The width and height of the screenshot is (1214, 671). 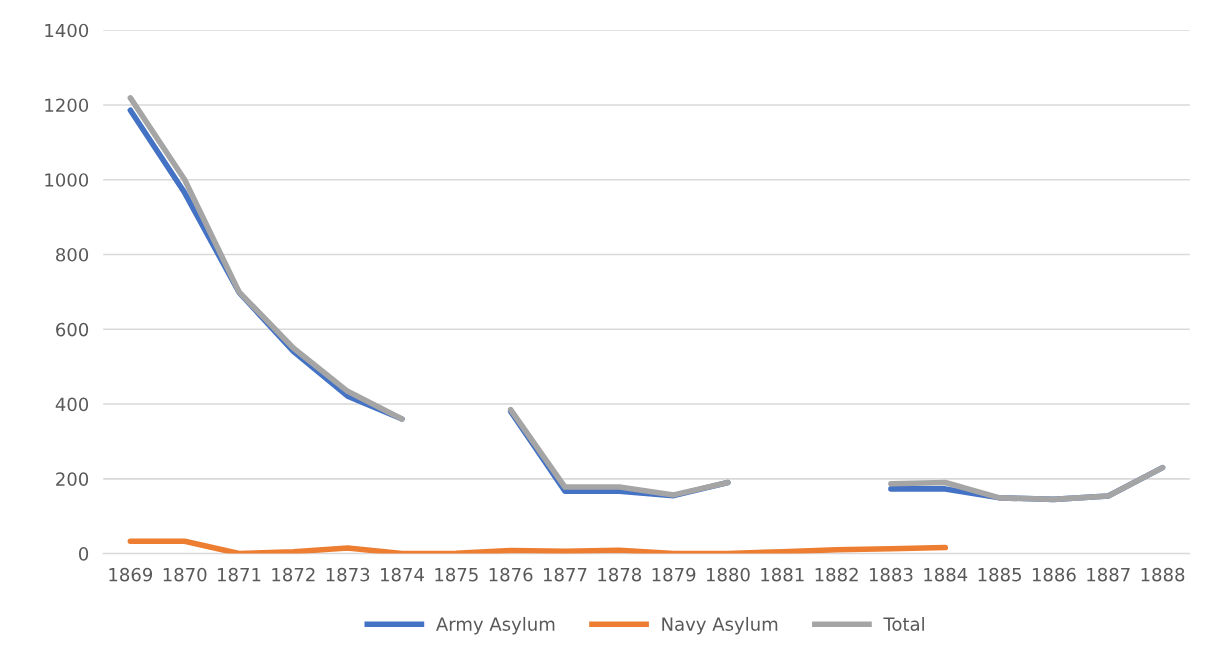 I want to click on x-tick-label: 1870, so click(x=185, y=574).